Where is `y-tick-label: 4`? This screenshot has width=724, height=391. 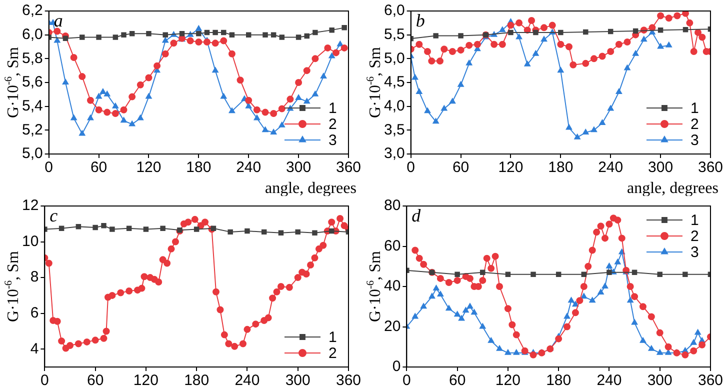 y-tick-label: 4 is located at coordinates (34, 349).